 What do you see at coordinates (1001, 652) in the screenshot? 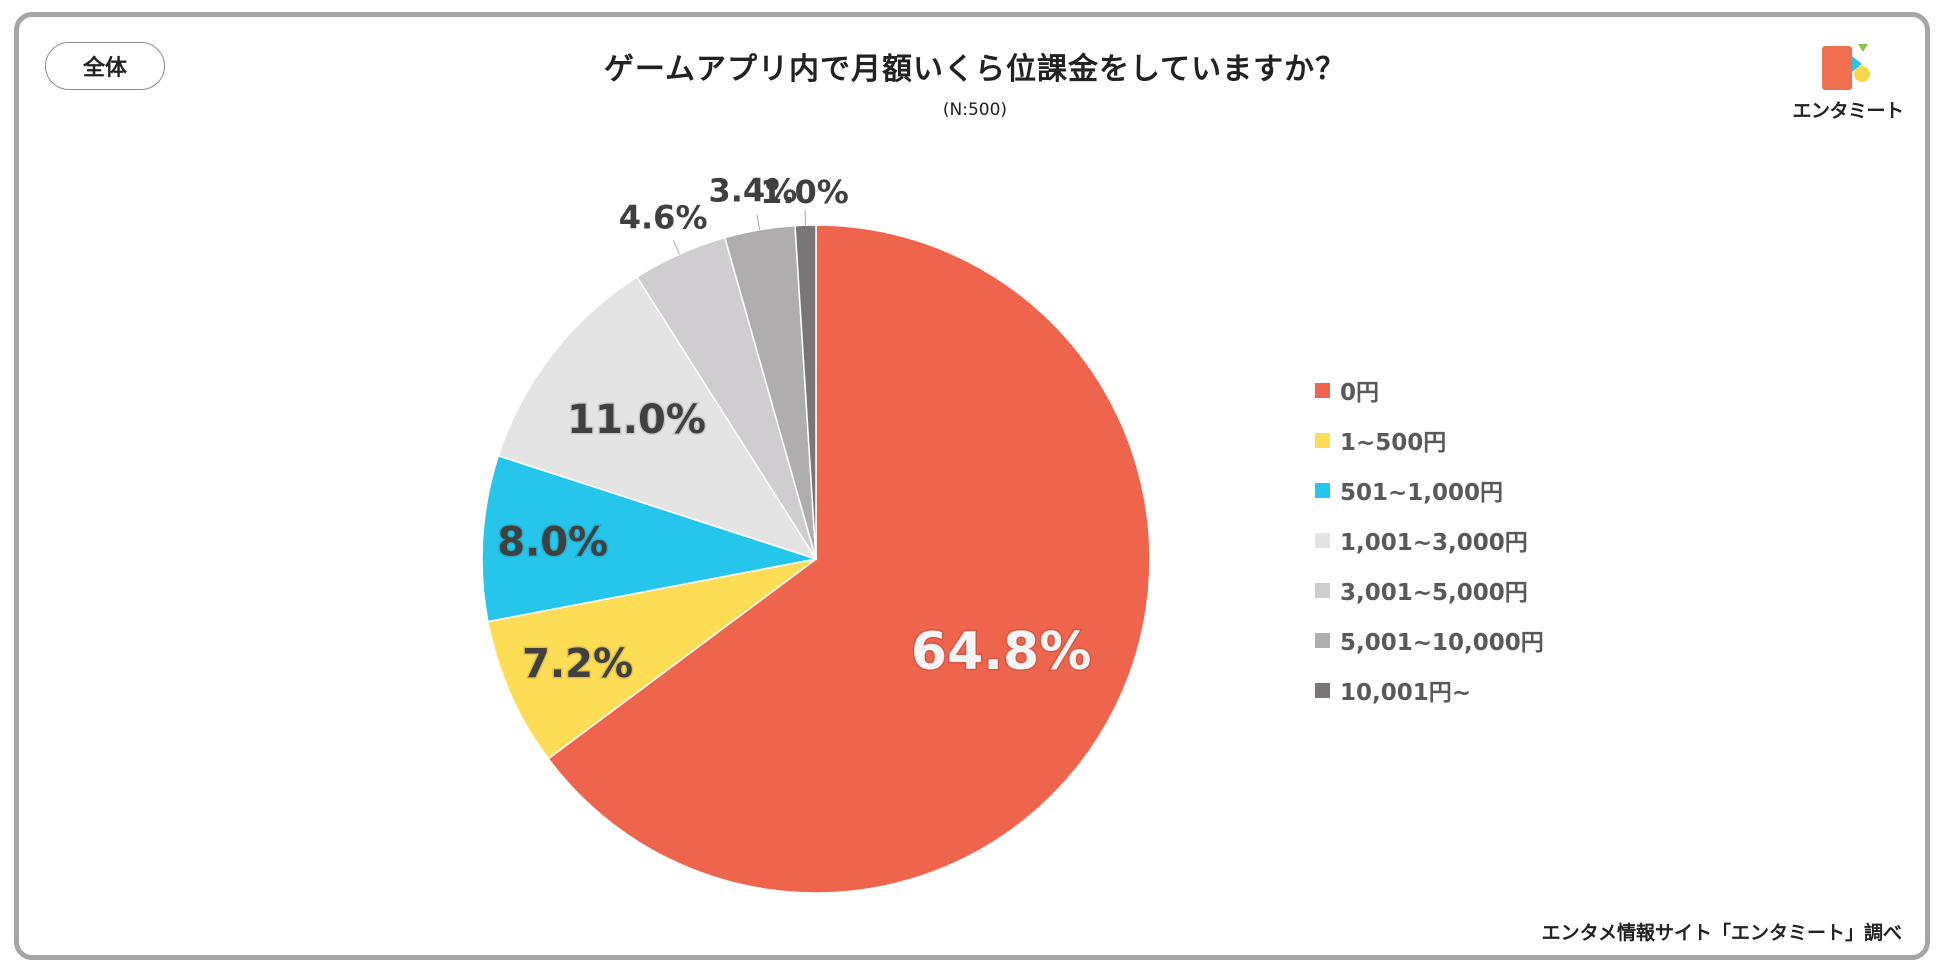
I see `data-label: 64.8%` at bounding box center [1001, 652].